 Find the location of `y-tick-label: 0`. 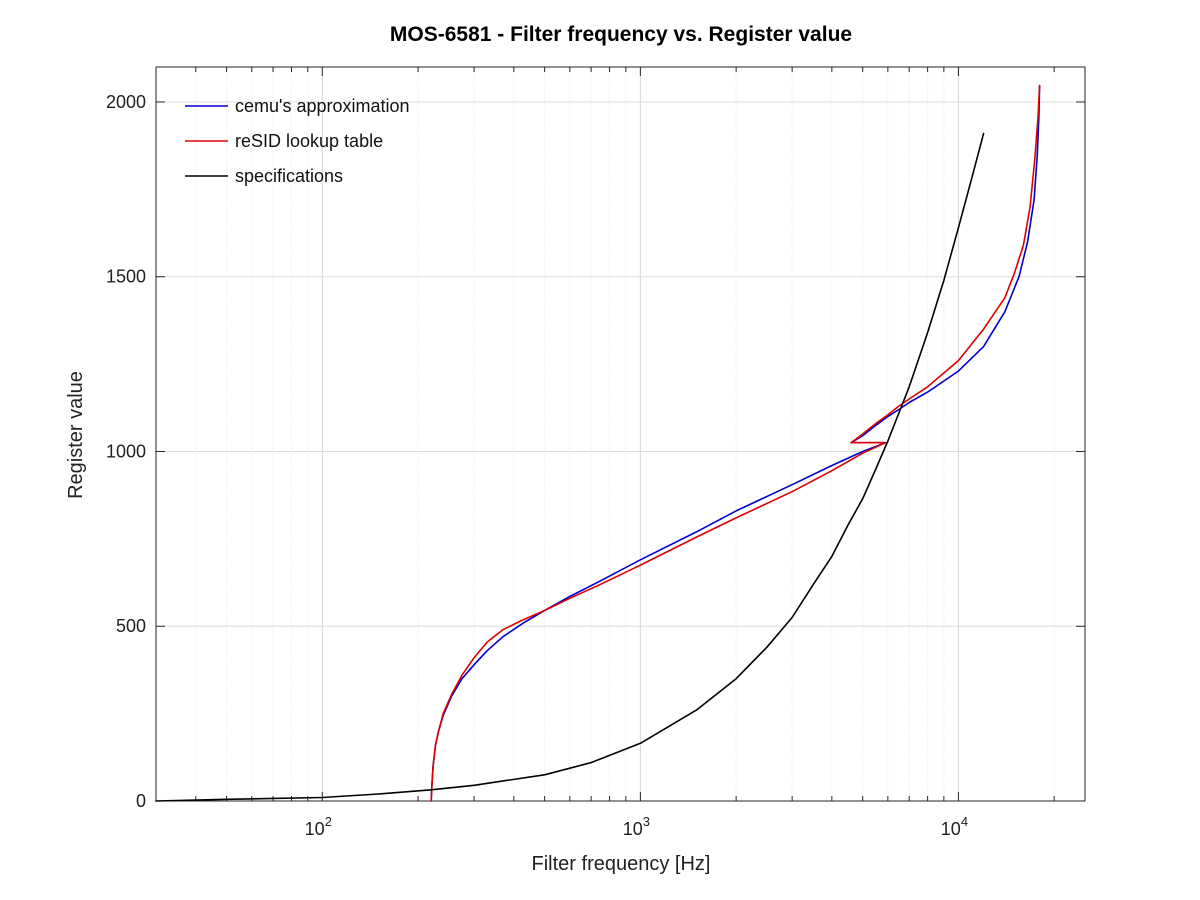

y-tick-label: 0 is located at coordinates (141, 801).